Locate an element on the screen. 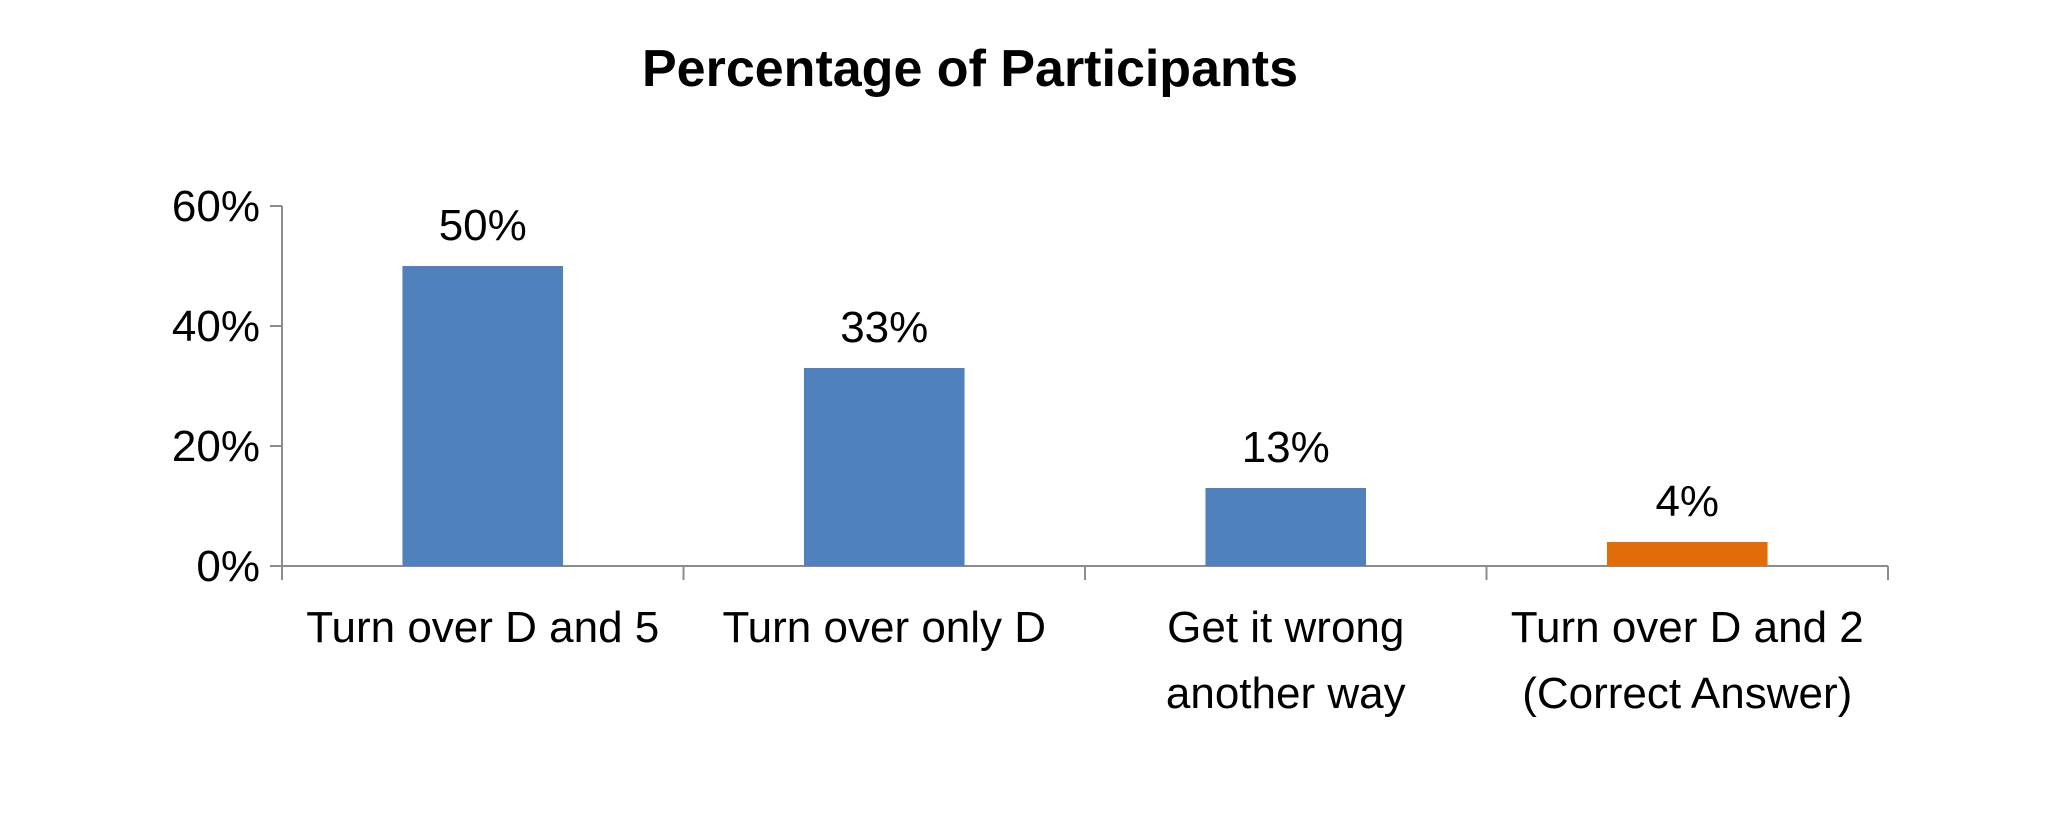  category-label-line: Turn over D and 5 is located at coordinates (482, 627).